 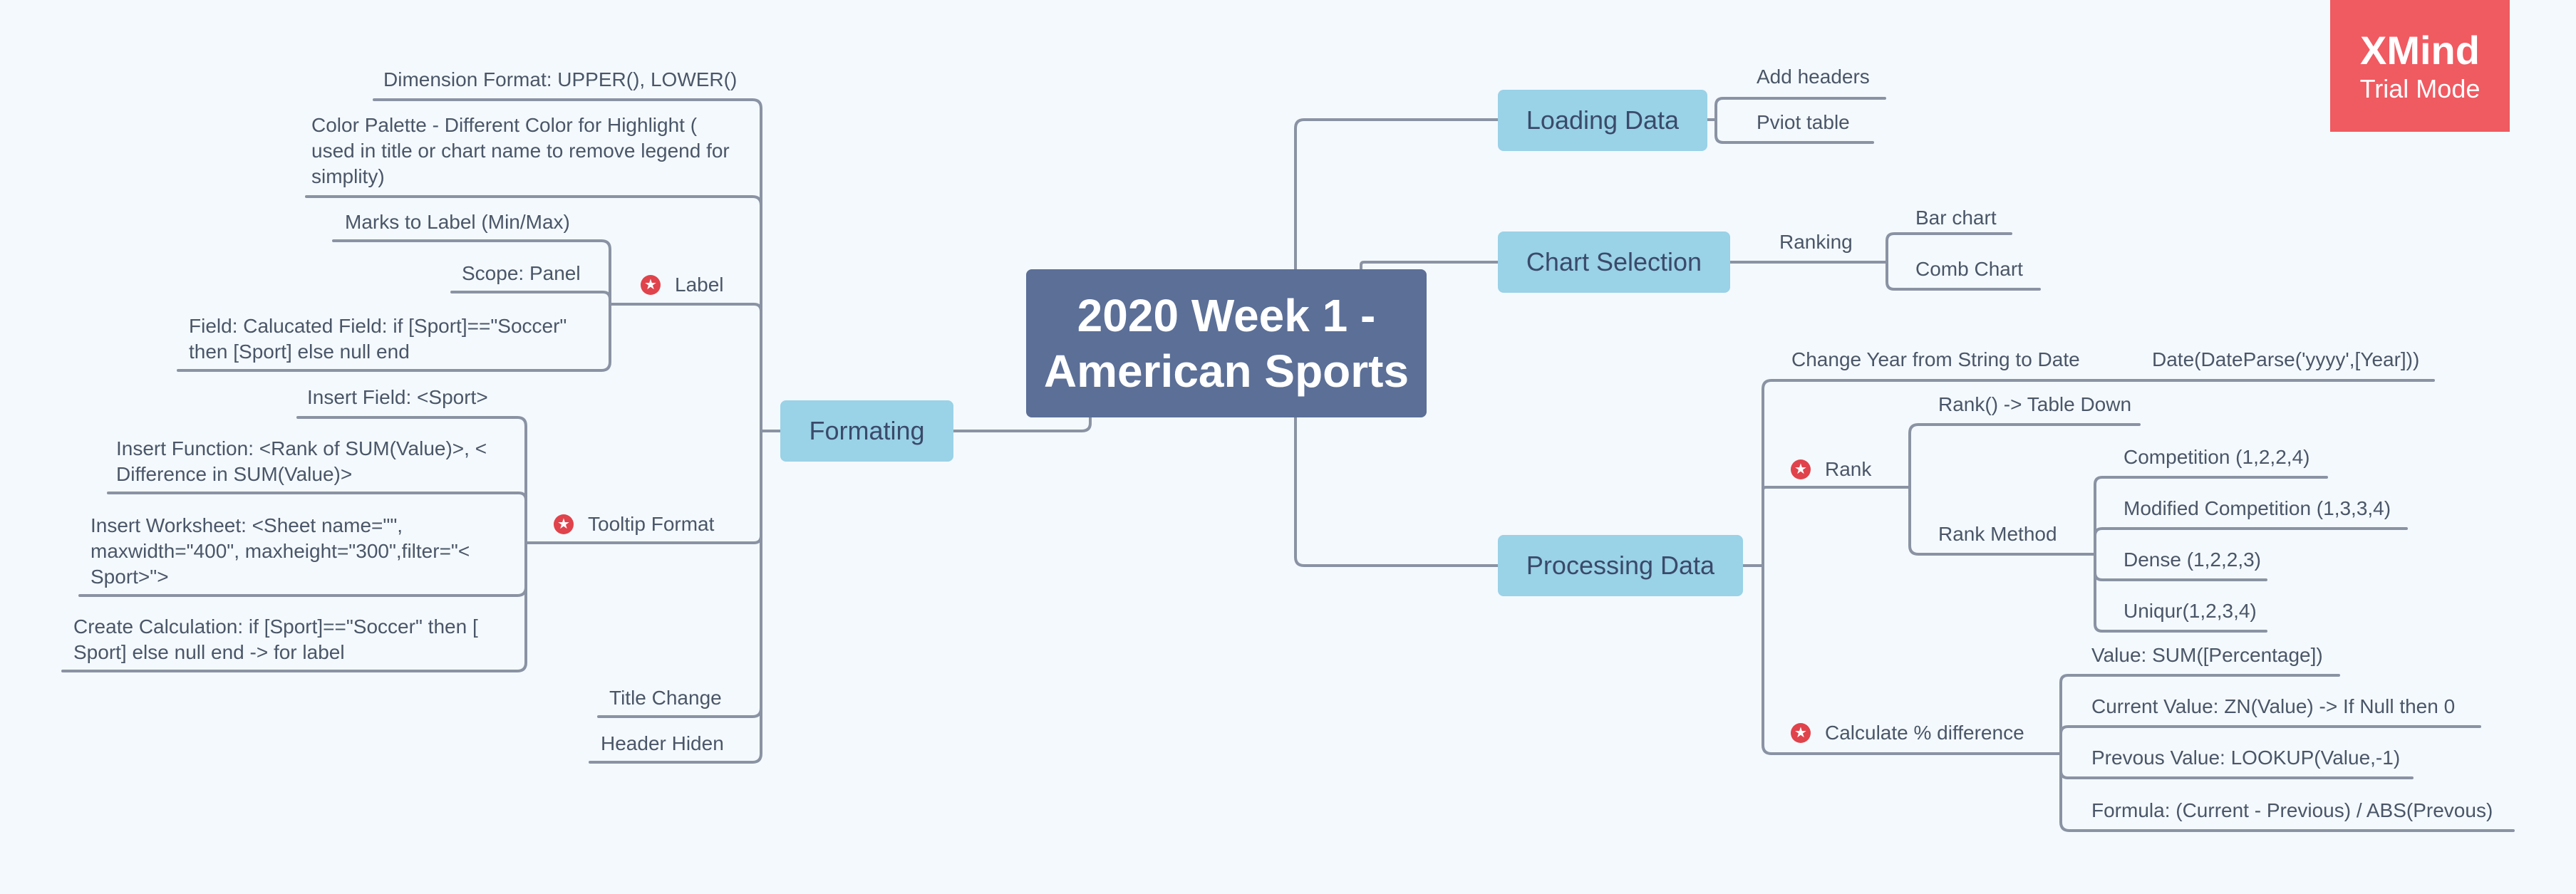 I want to click on subtopic-calculate-difference-label: Calculate % difference, so click(x=1925, y=733).